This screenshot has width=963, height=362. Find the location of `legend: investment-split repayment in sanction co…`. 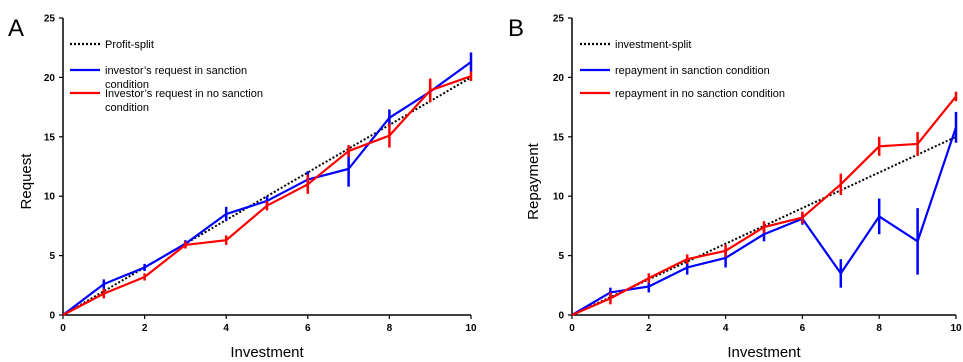

legend: investment-split repayment in sanction co… is located at coordinates (682, 69).